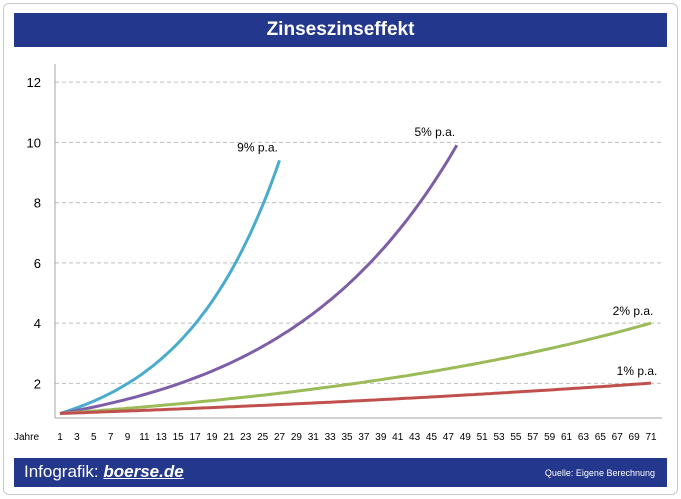 The height and width of the screenshot is (499, 681). Describe the element at coordinates (637, 371) in the screenshot. I see `series-label: 1% p.a.` at that location.